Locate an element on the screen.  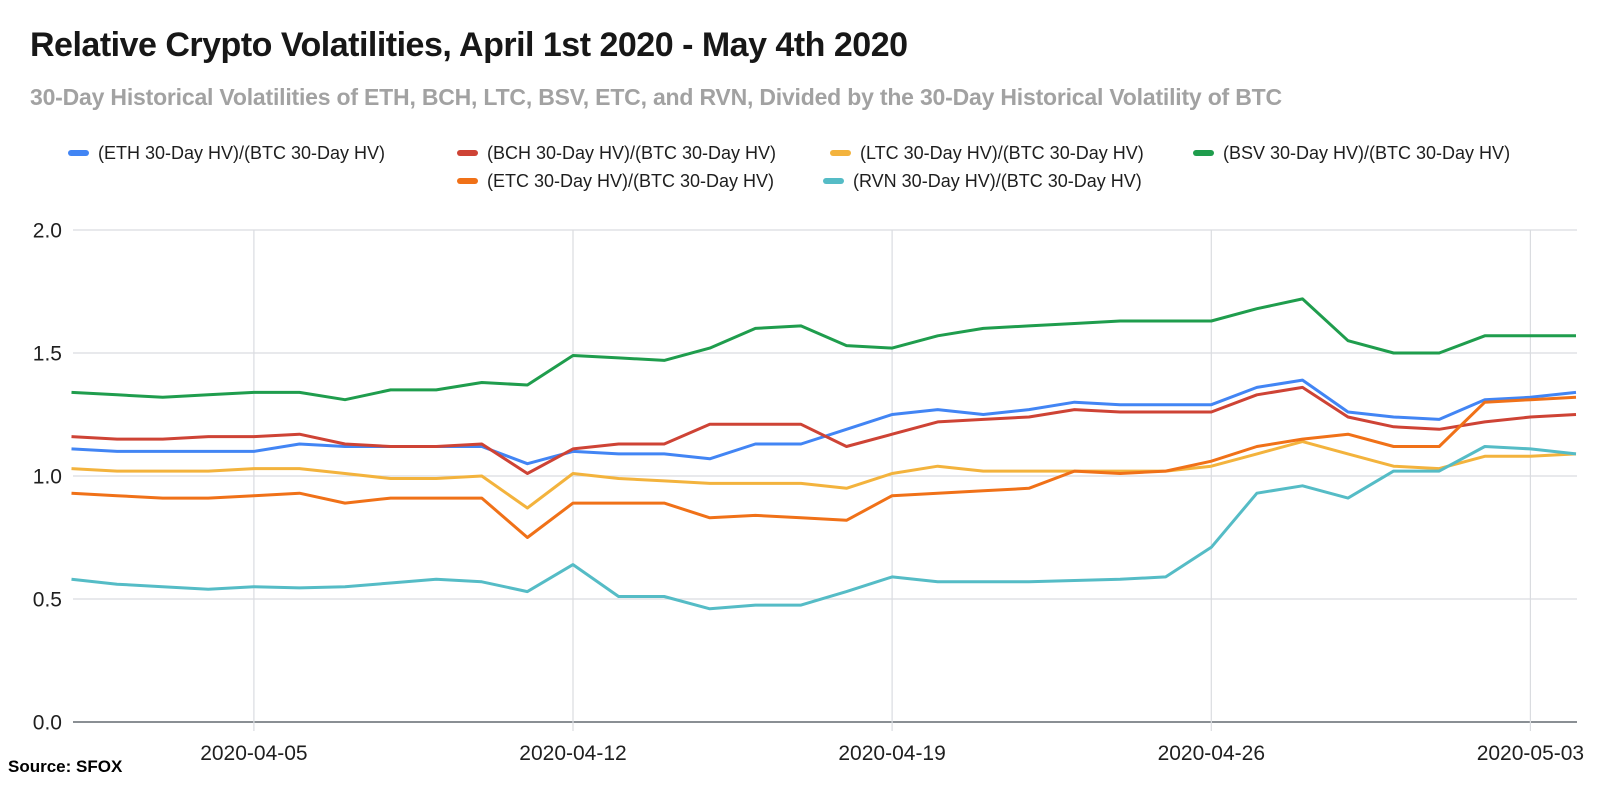
x-tick-label: 2020-04-12 is located at coordinates (572, 753).